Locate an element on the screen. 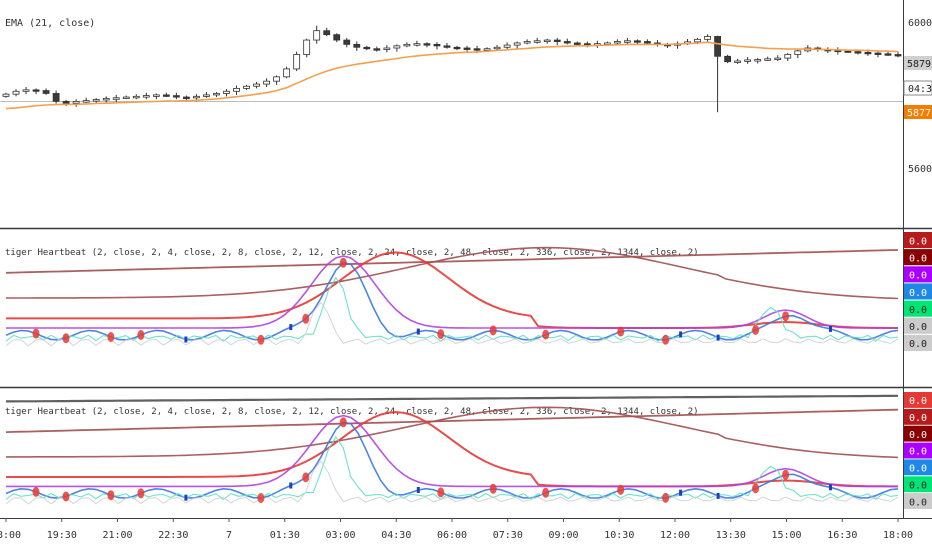 Image resolution: width=932 pixels, height=554 pixels. x-tick-label: 10:30 is located at coordinates (619, 535).